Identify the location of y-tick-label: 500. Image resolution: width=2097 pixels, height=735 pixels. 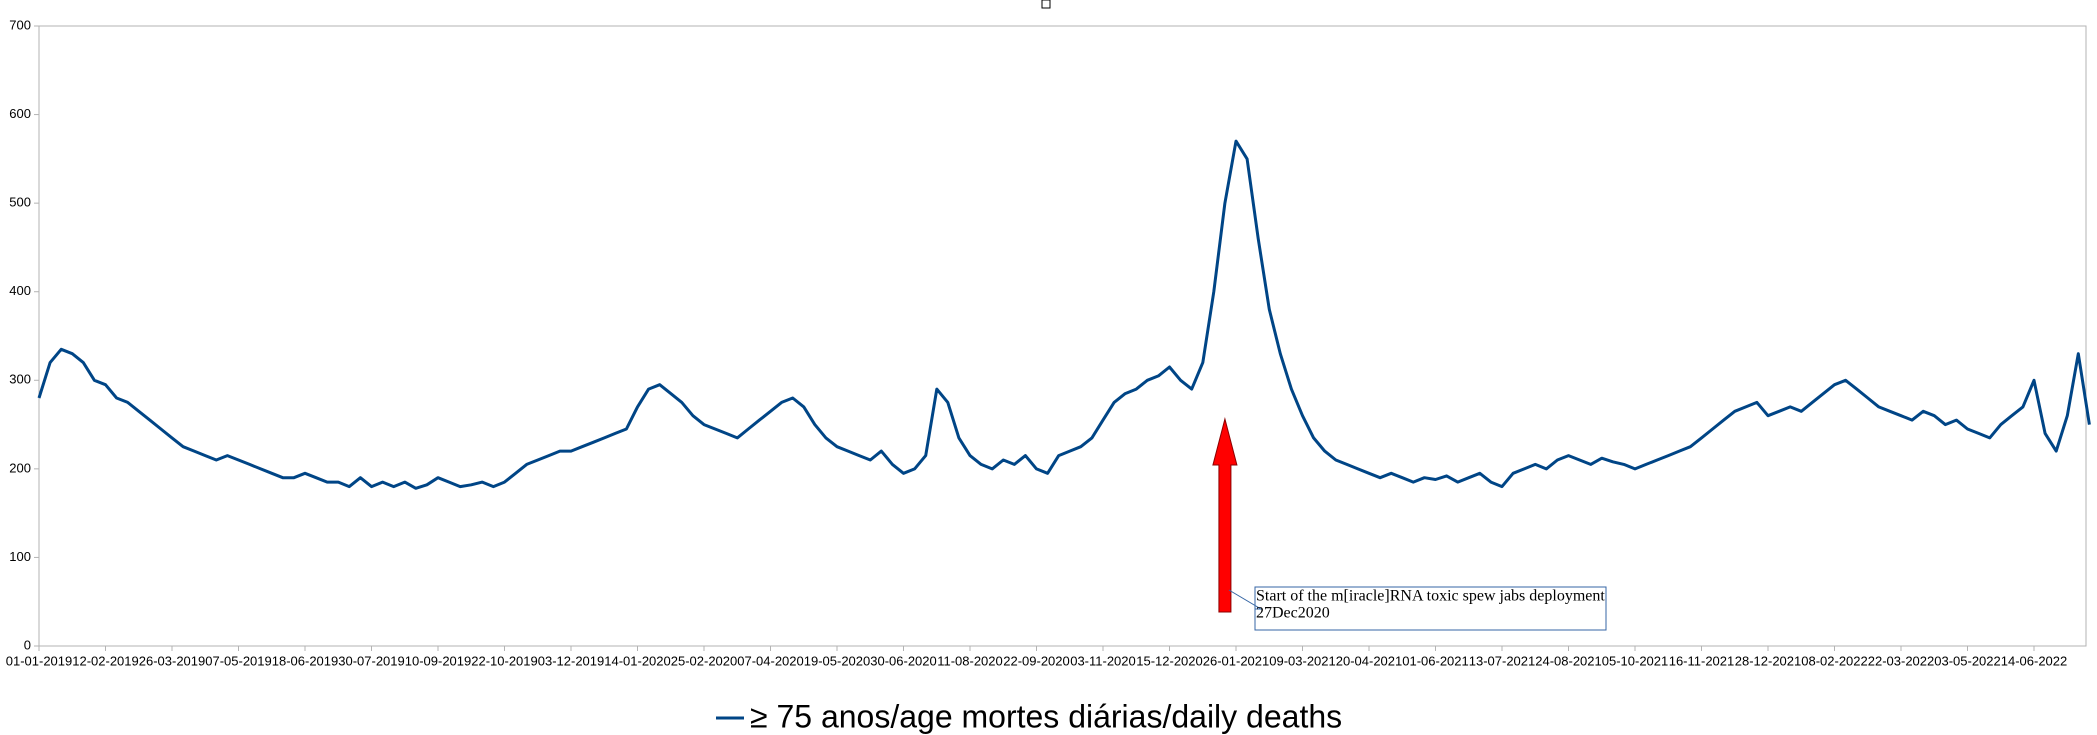
(20, 202).